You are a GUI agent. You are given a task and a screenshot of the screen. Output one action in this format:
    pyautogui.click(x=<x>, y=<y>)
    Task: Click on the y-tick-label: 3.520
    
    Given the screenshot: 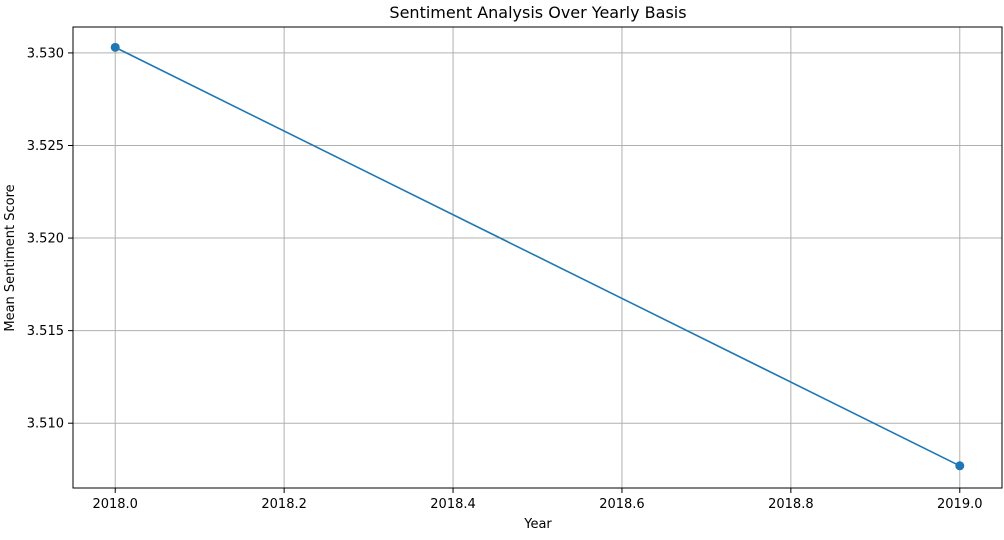 What is the action you would take?
    pyautogui.click(x=45, y=239)
    